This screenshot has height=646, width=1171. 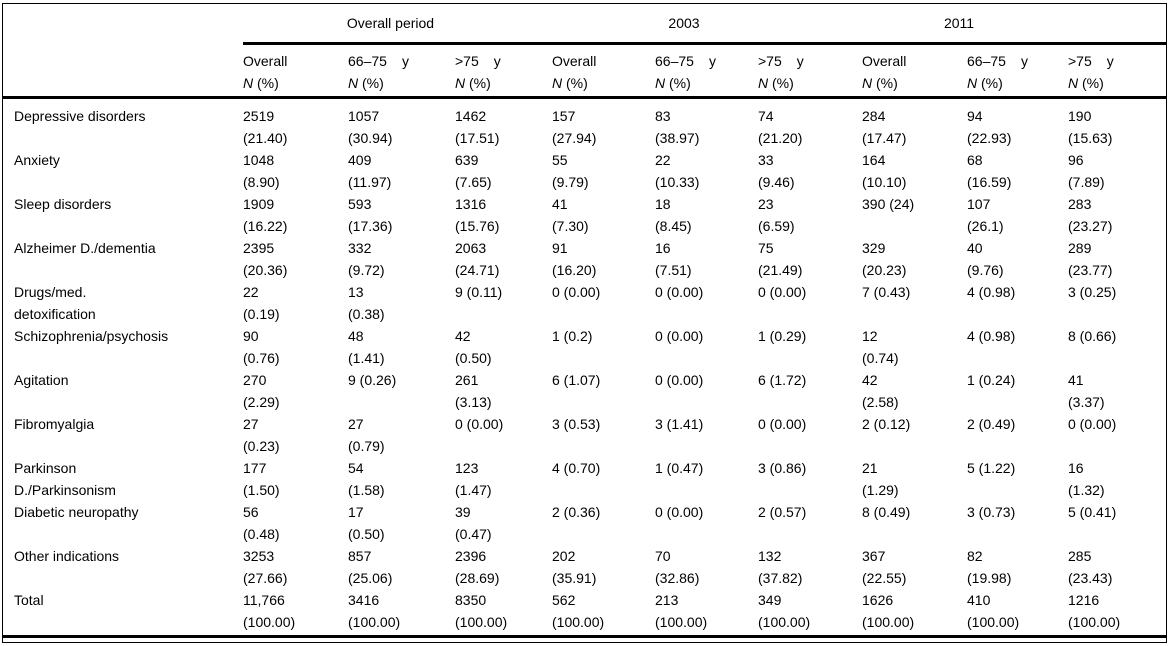 I want to click on cell: 1216 (100.00), so click(x=1117, y=613).